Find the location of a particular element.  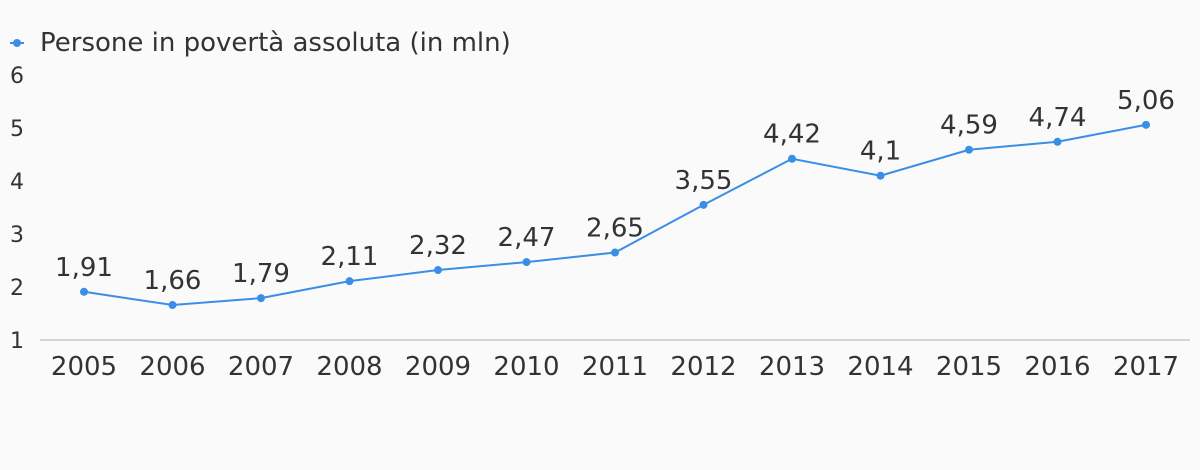

y-tick-label: 5 is located at coordinates (17, 129).